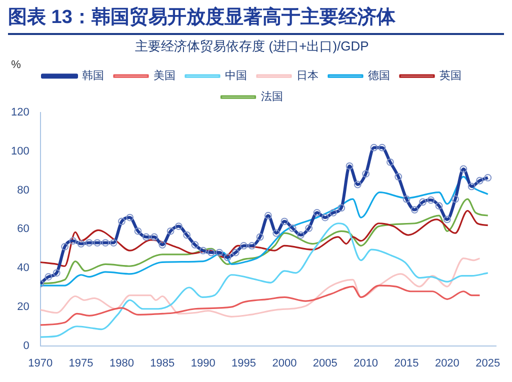  I want to click on y-tick-label: 80, so click(23, 190).